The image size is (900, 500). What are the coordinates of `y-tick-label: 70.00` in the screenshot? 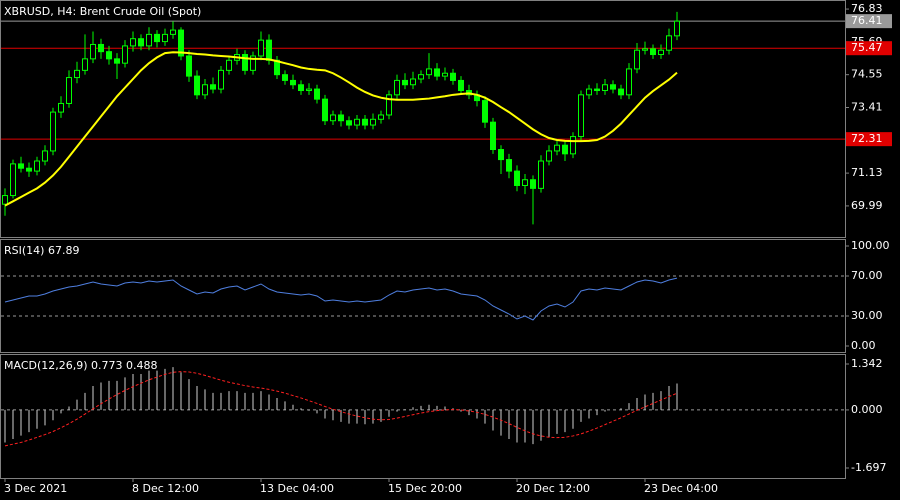 It's located at (867, 275).